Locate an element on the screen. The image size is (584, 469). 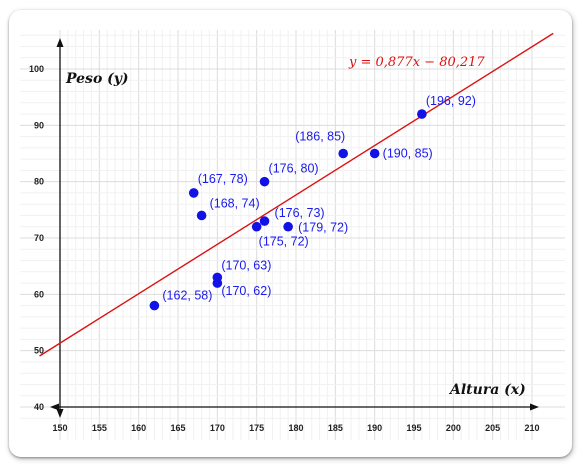
x-tick-label: 155 is located at coordinates (99, 428).